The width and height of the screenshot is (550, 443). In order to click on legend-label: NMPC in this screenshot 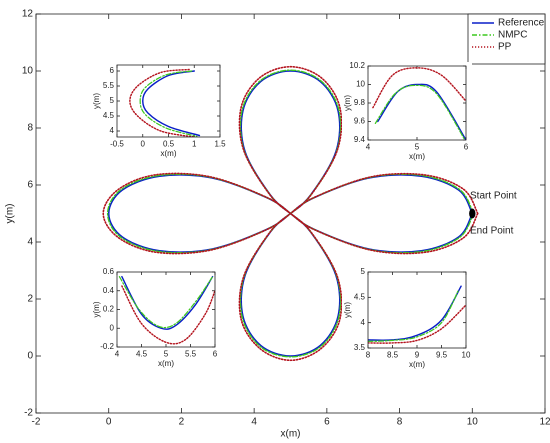, I will do `click(512, 35)`.